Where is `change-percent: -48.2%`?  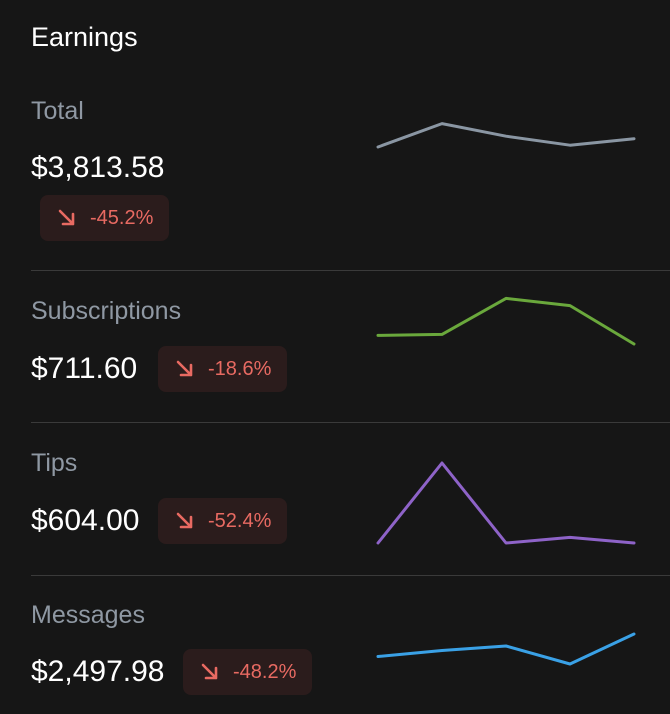 change-percent: -48.2% is located at coordinates (265, 671).